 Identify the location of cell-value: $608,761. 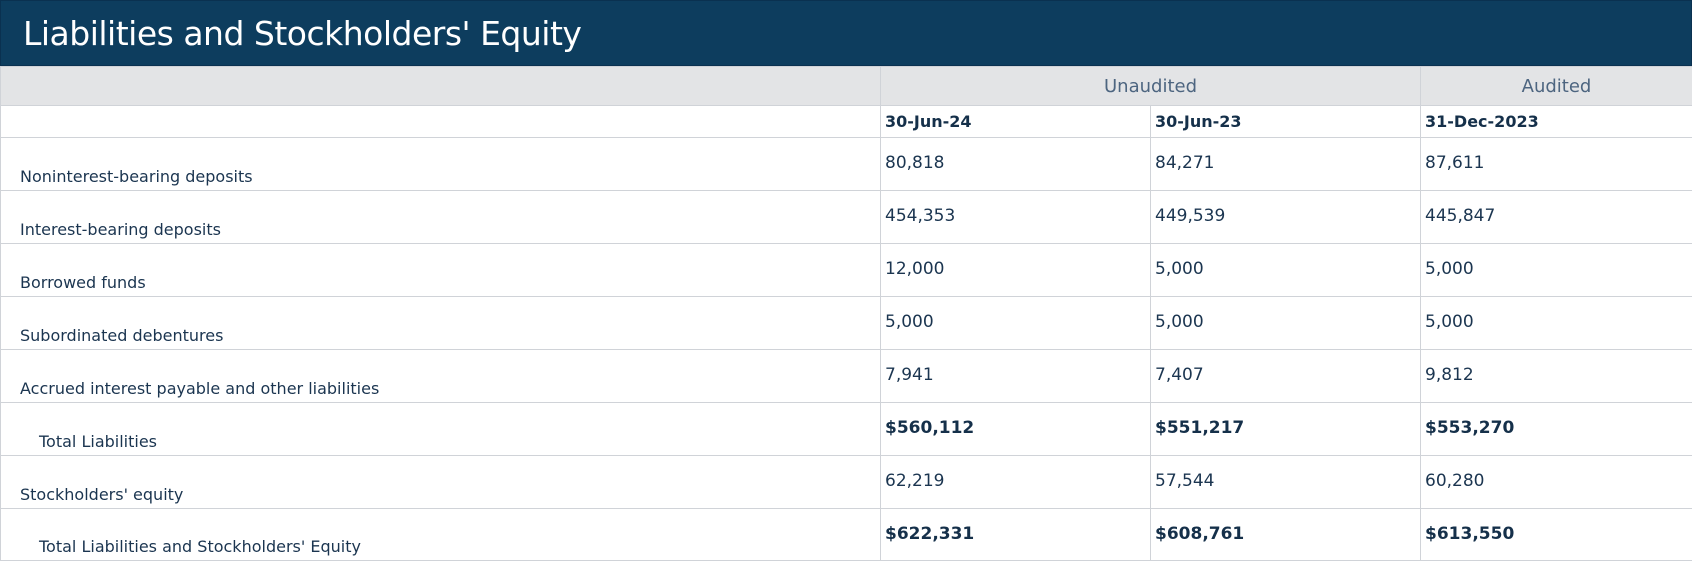
(1285, 534).